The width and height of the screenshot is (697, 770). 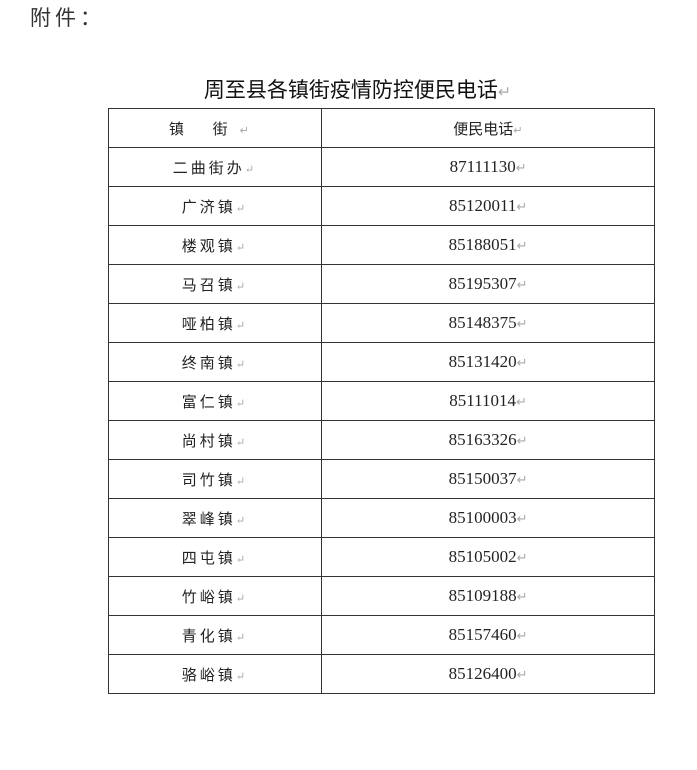 I want to click on table-row: 四屯镇 85105002, so click(x=381, y=557).